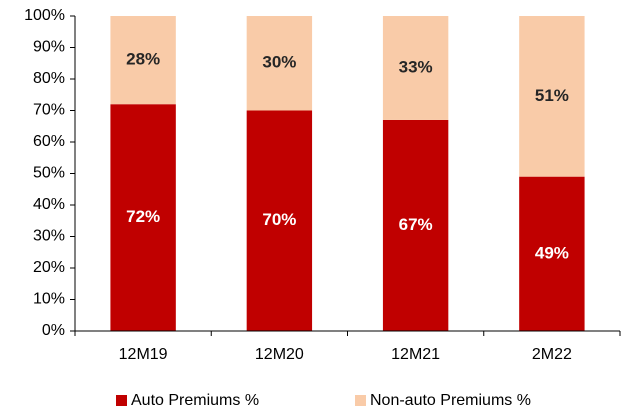  Describe the element at coordinates (49, 267) in the screenshot. I see `y-tick-label: 20%` at that location.